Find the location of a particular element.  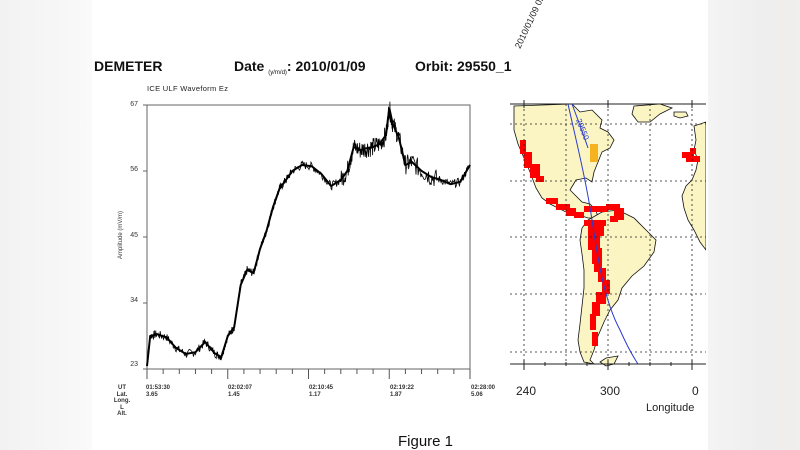

row-label-alt: Alt. is located at coordinates (122, 414).